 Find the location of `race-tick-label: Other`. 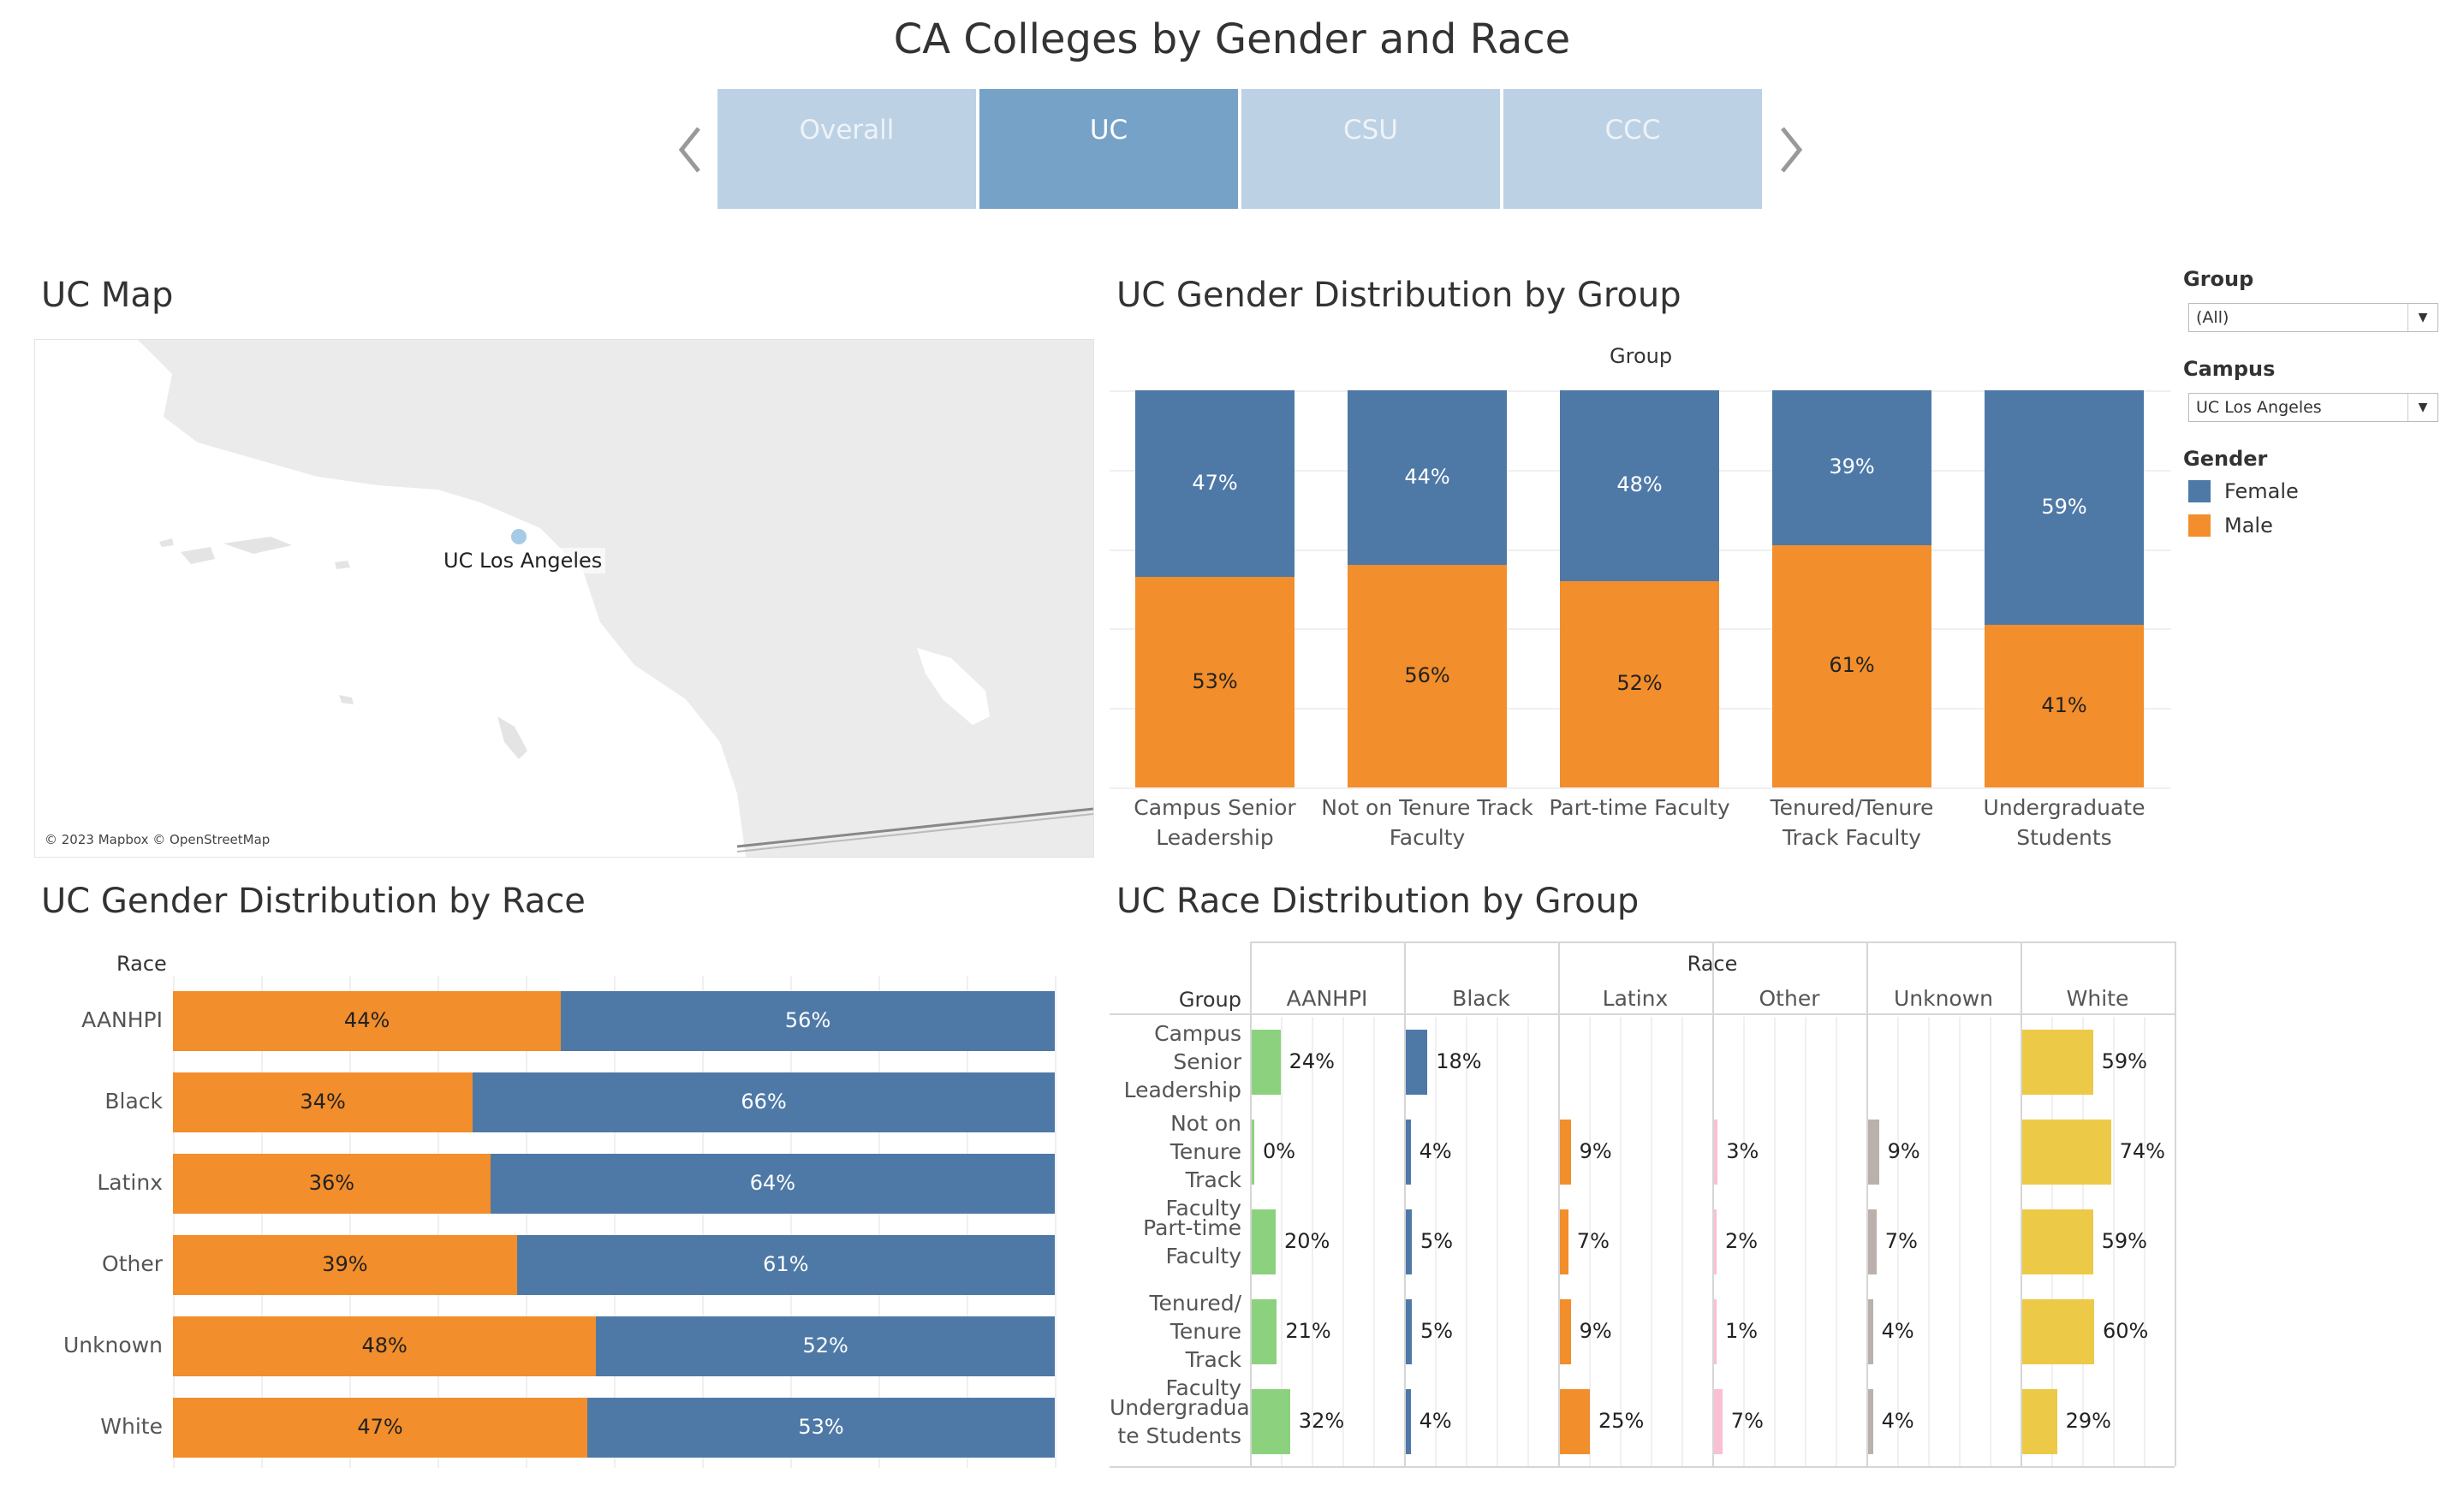

race-tick-label: Other is located at coordinates (132, 1263).